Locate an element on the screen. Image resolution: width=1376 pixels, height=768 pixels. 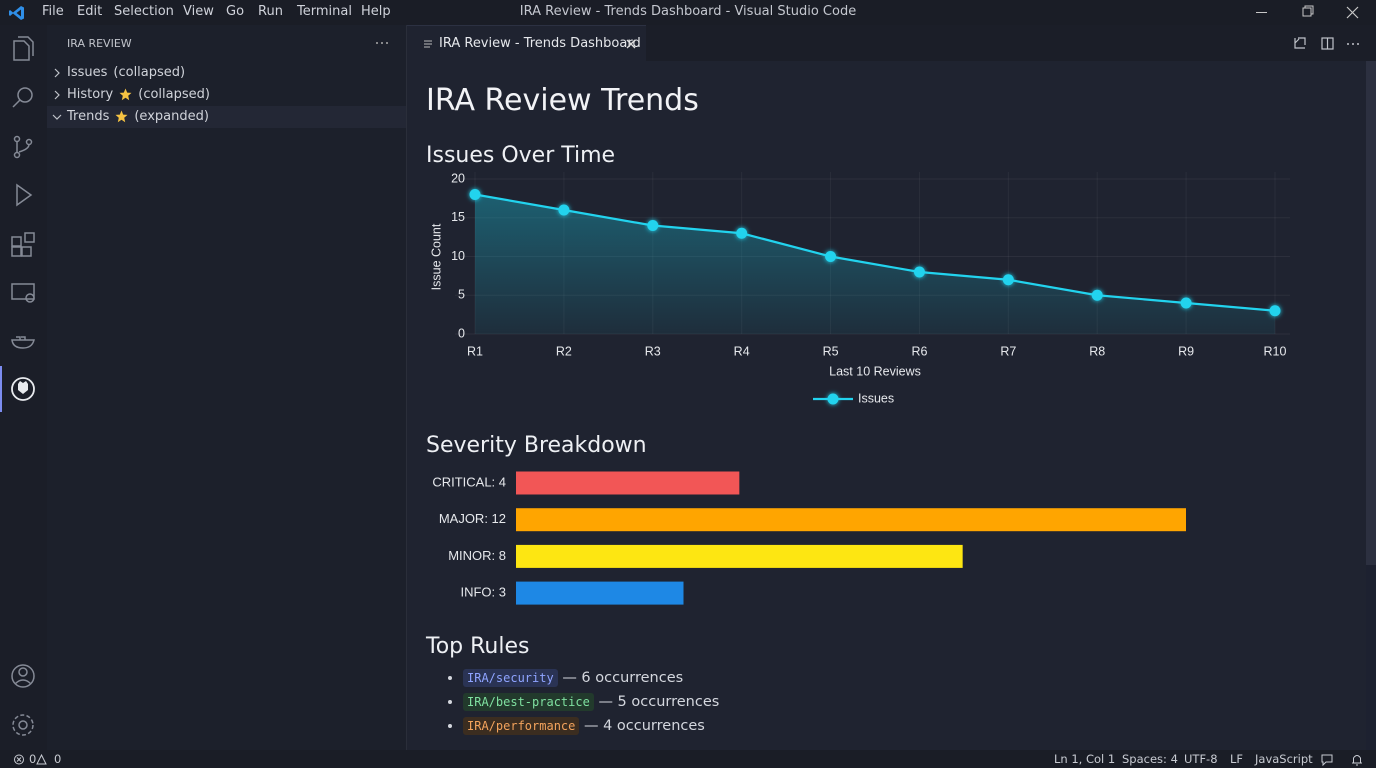
status-item: Ln 1, Col 1 is located at coordinates (1085, 759).